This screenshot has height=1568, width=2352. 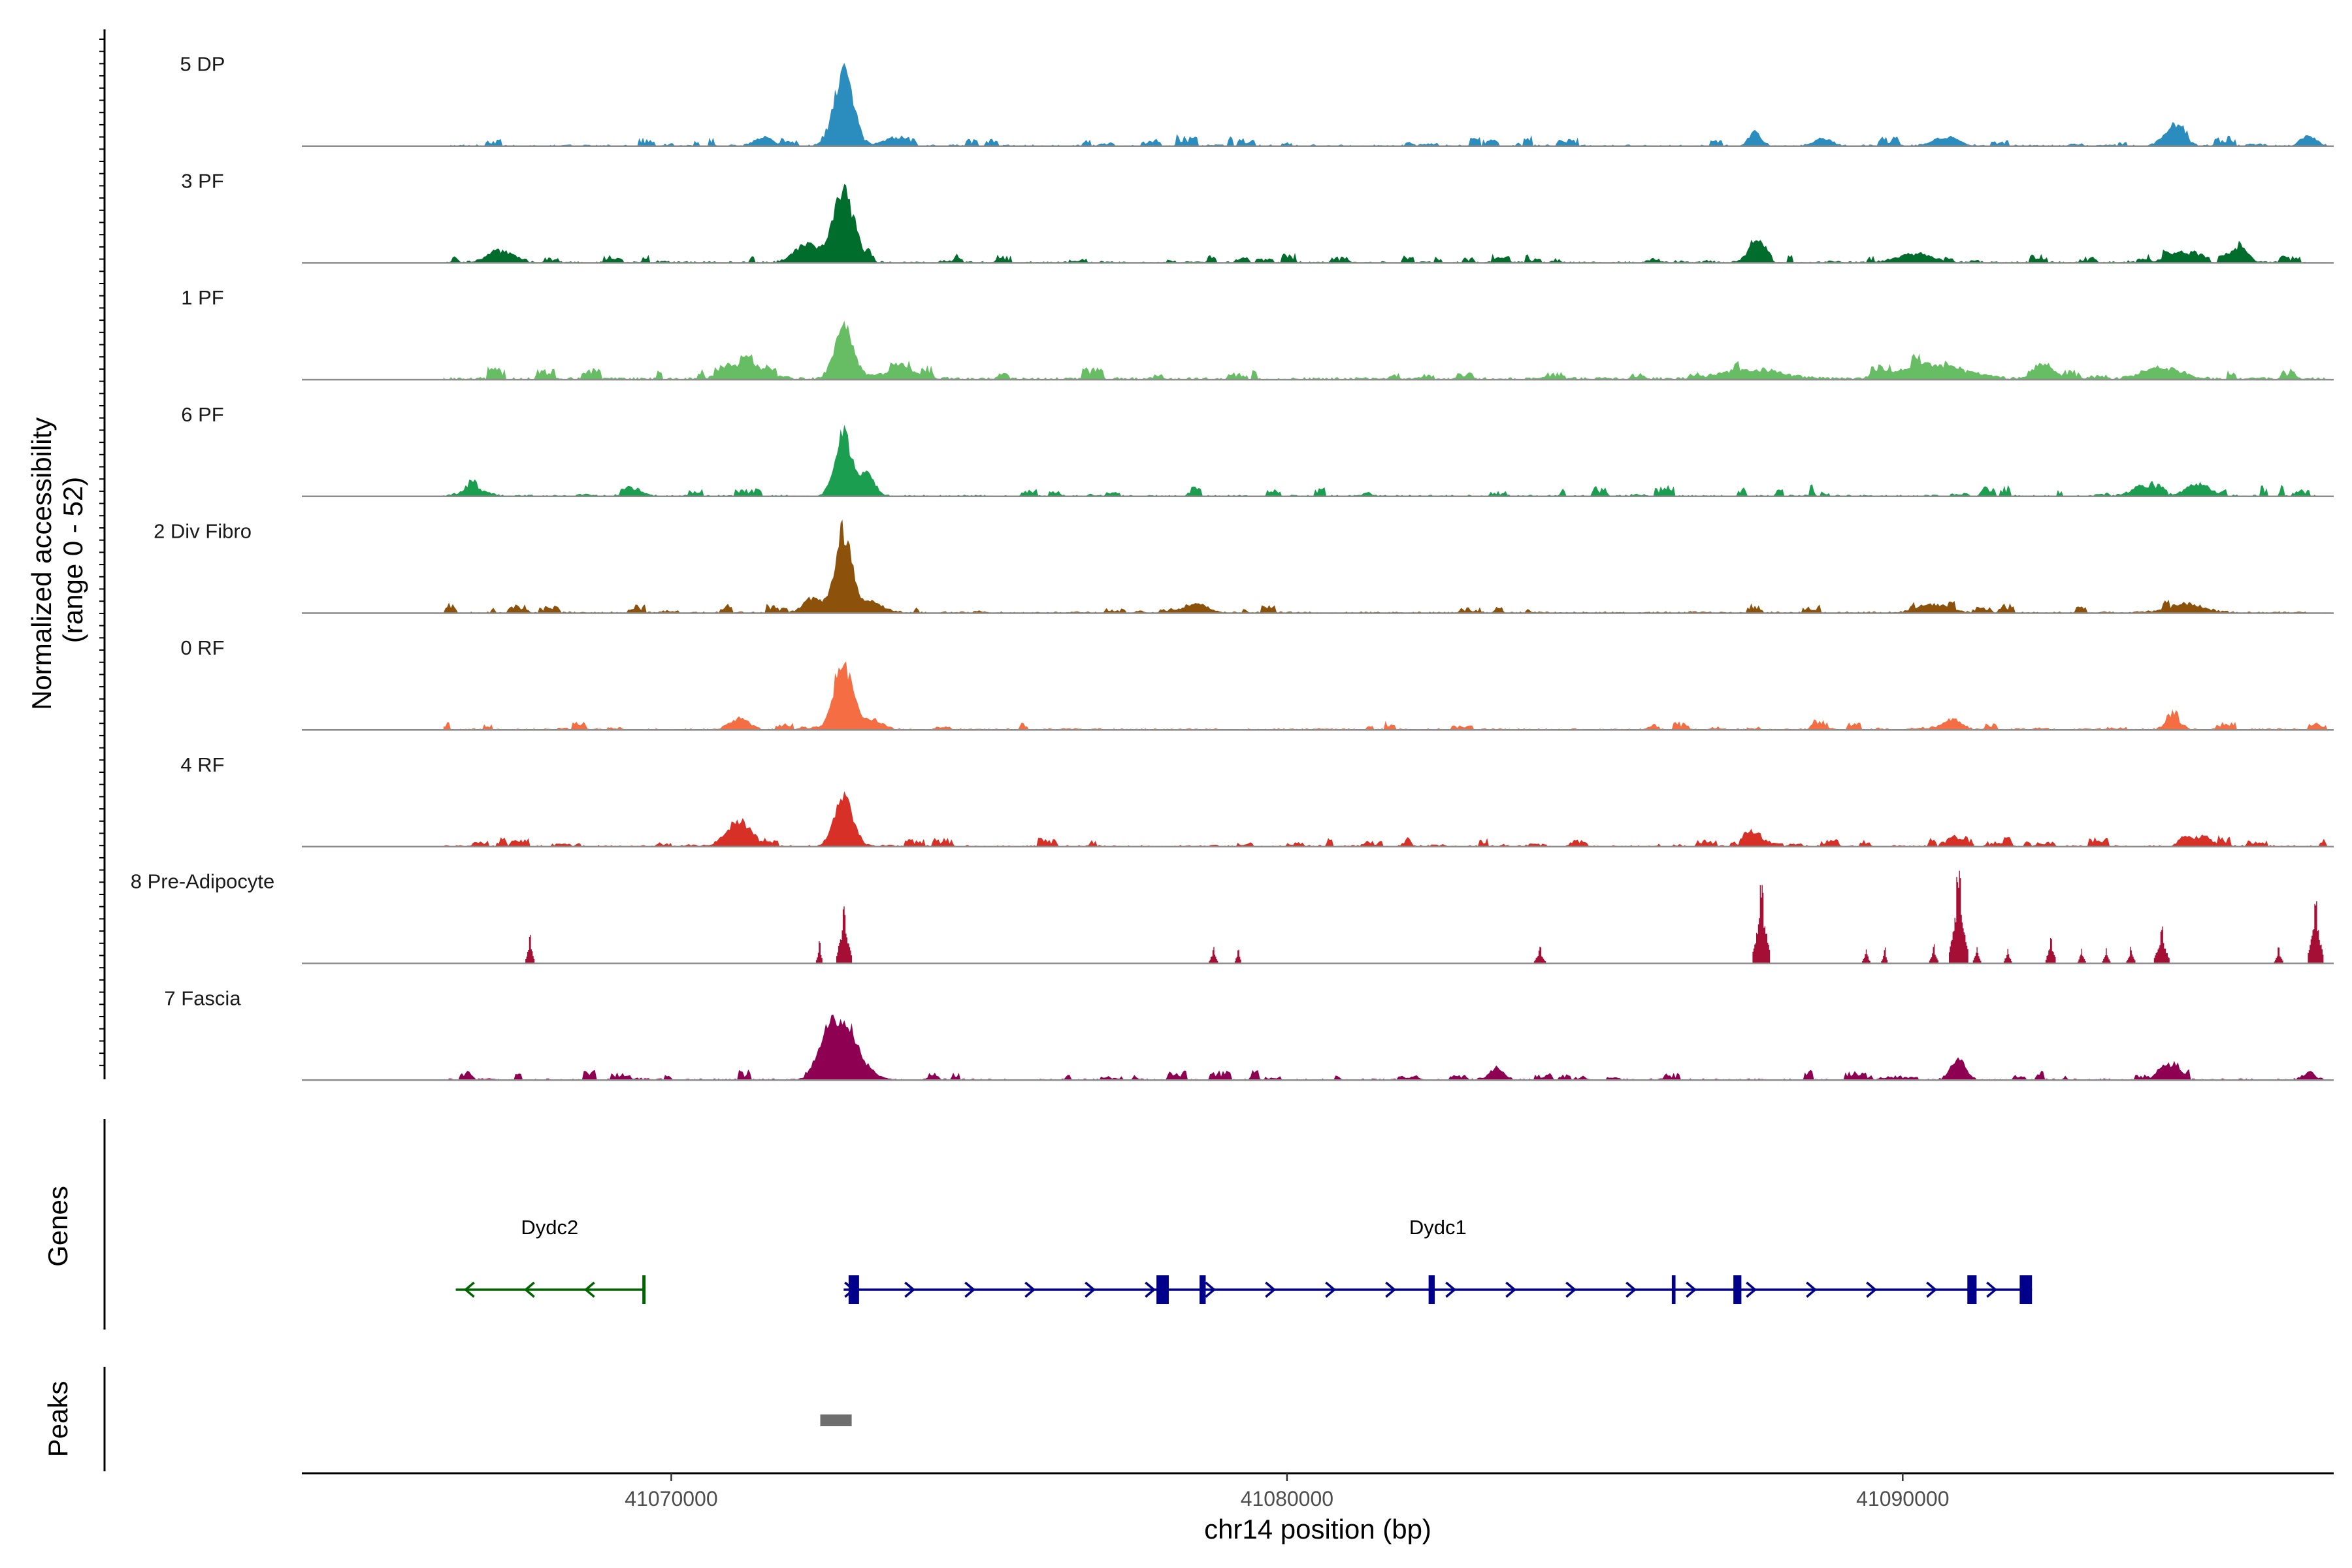 What do you see at coordinates (203, 531) in the screenshot?
I see `track-label: 2 Div Fibro` at bounding box center [203, 531].